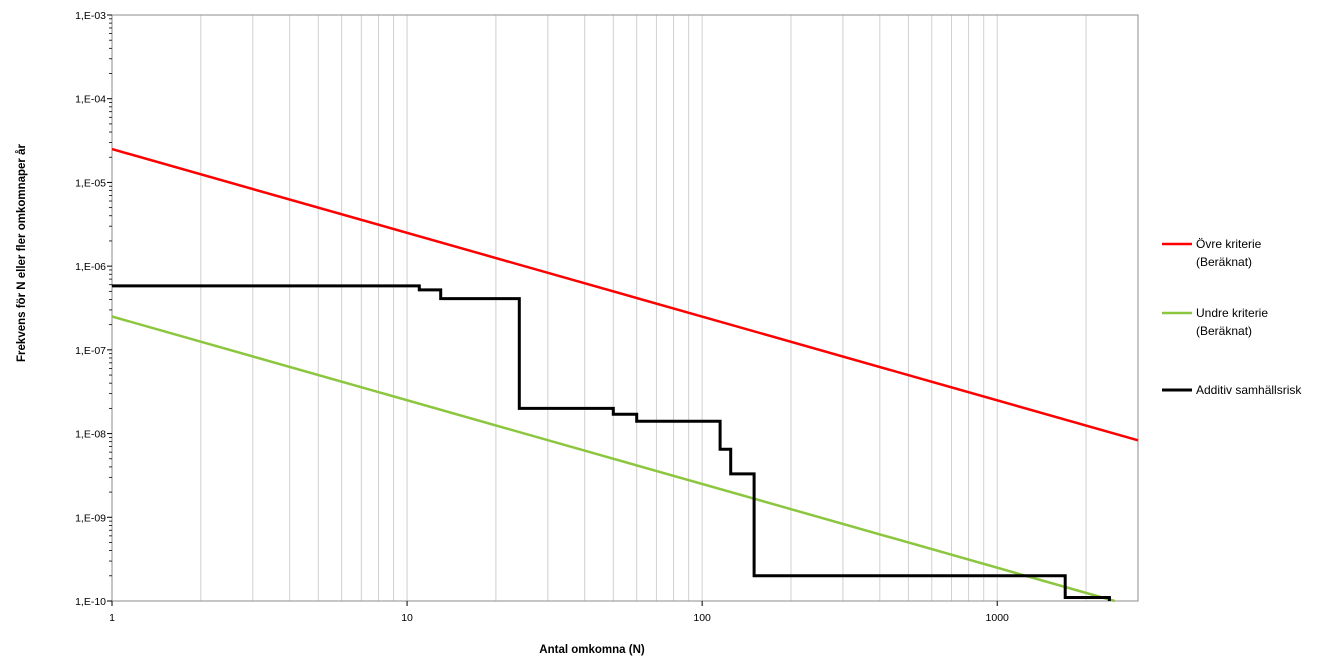  What do you see at coordinates (702, 618) in the screenshot?
I see `x-tick-label: 100` at bounding box center [702, 618].